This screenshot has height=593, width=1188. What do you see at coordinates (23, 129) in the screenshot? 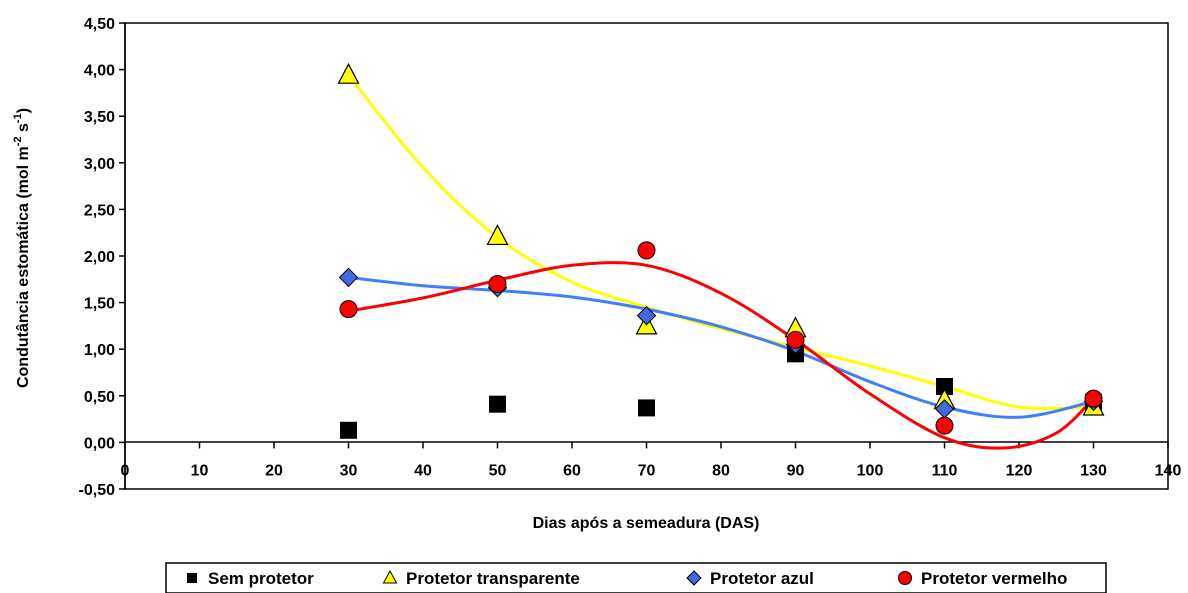
I see `y-axis-title-mid: s` at bounding box center [23, 129].